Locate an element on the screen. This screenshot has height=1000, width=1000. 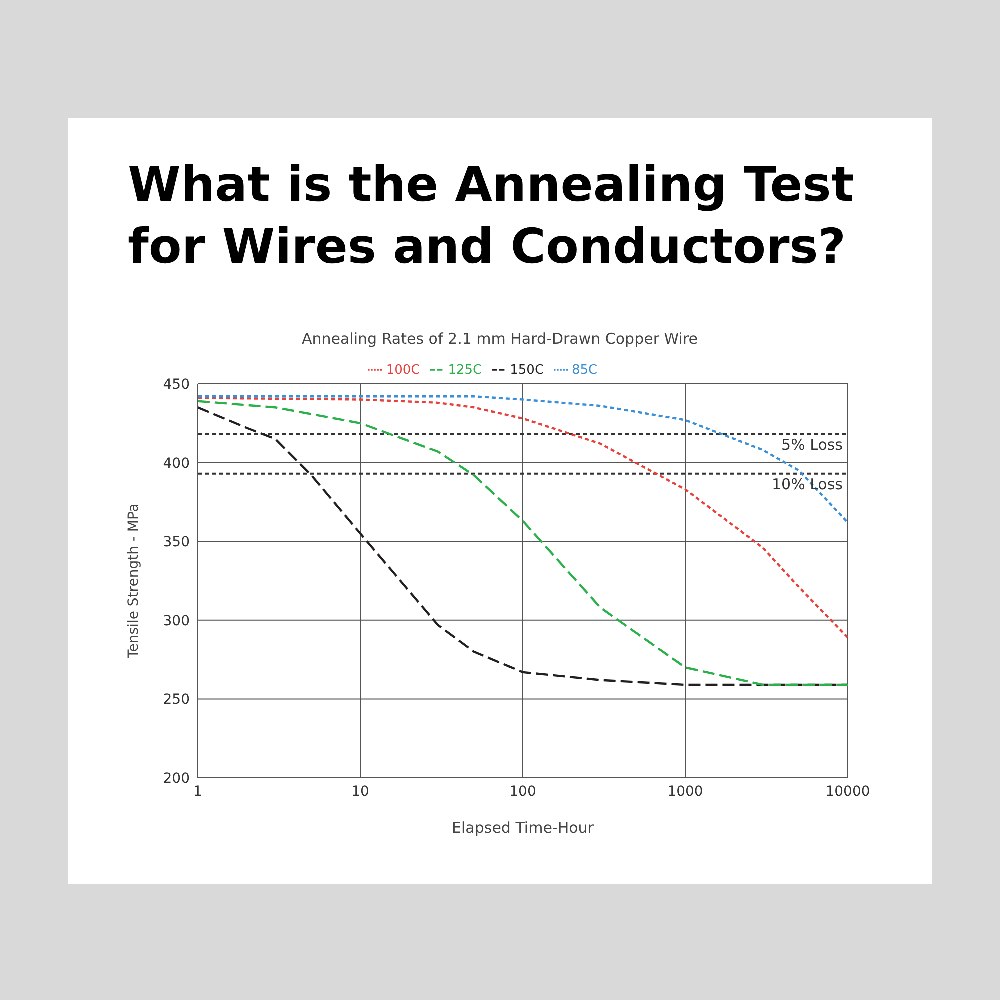
ref-line-label: 5% Loss is located at coordinates (813, 445).